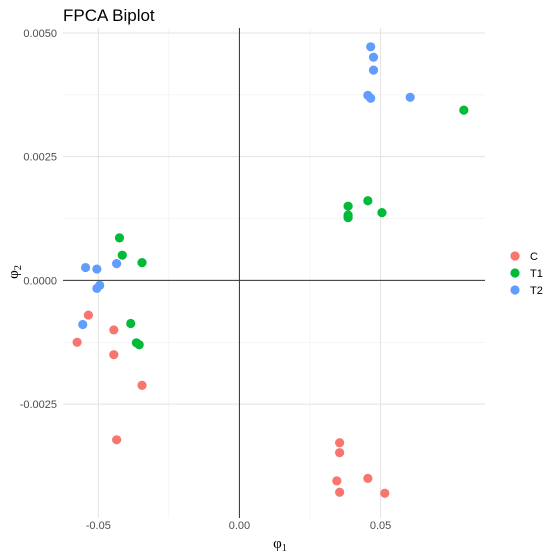  I want to click on legend-key-t2, so click(515, 290).